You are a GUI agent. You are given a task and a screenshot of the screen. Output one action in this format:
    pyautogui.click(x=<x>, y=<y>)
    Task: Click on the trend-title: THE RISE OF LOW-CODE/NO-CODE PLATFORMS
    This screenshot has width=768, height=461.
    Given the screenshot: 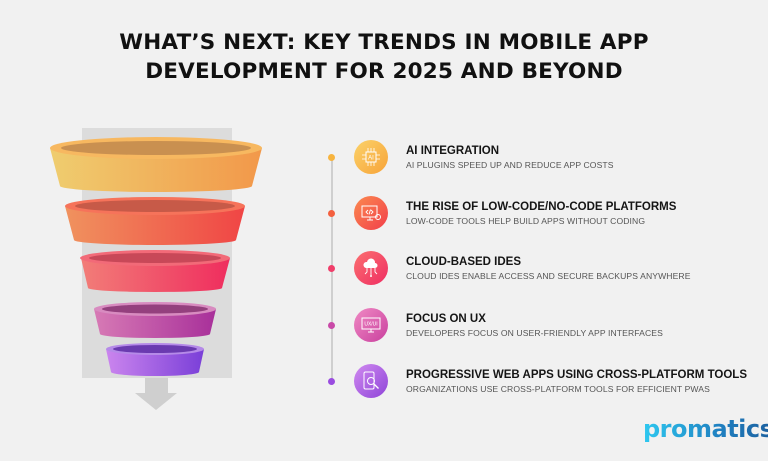 What is the action you would take?
    pyautogui.click(x=541, y=207)
    